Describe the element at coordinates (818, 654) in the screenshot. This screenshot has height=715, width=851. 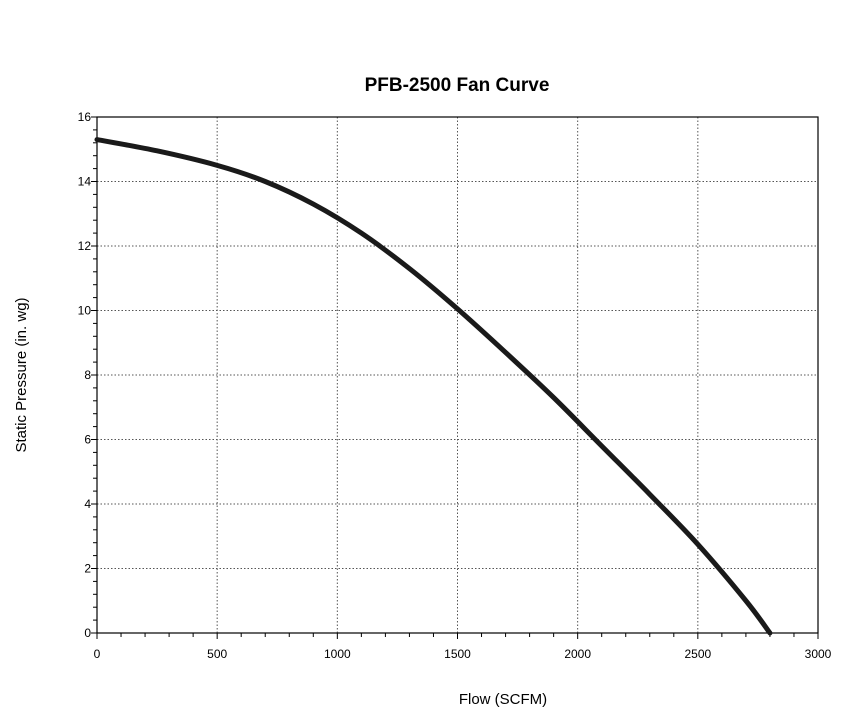
I see `x-tick-label: 3000` at that location.